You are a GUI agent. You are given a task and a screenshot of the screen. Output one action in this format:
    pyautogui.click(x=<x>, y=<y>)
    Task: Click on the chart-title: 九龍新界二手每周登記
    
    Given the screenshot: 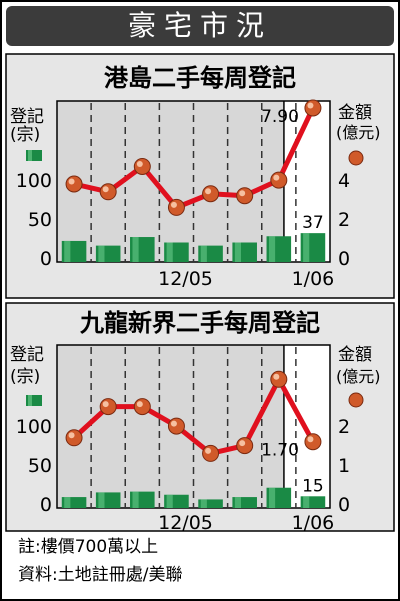 What is the action you would take?
    pyautogui.click(x=199, y=323)
    